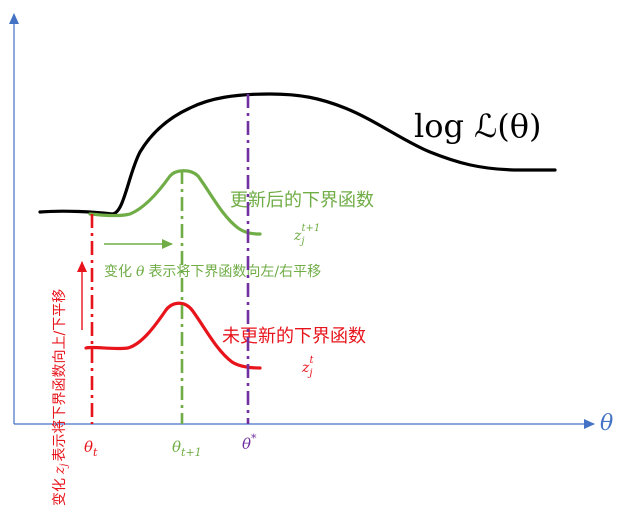 Image resolution: width=624 pixels, height=520 pixels. I want to click on theta-t1-tick-label: θt+1, so click(187, 448).